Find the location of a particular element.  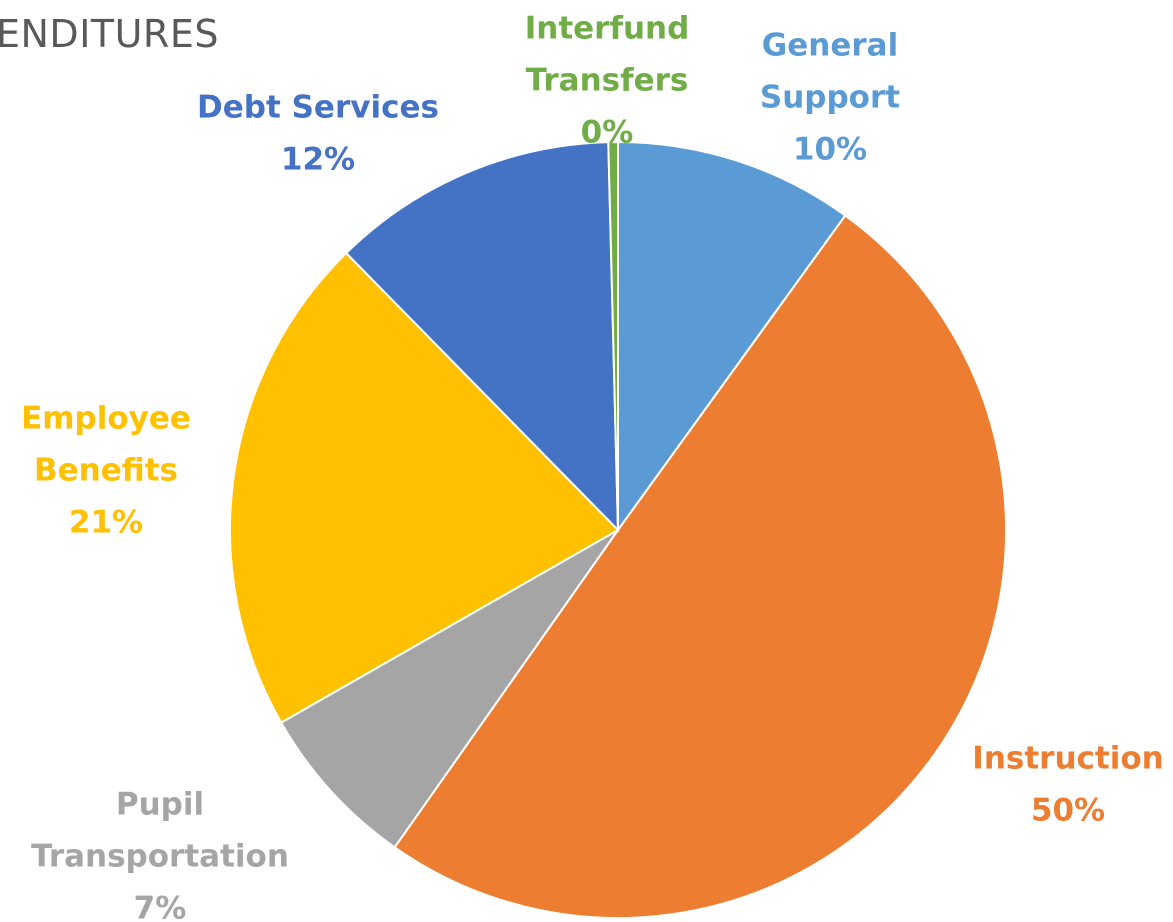

data-label-instruction: Instruction 50% is located at coordinates (1067, 785).